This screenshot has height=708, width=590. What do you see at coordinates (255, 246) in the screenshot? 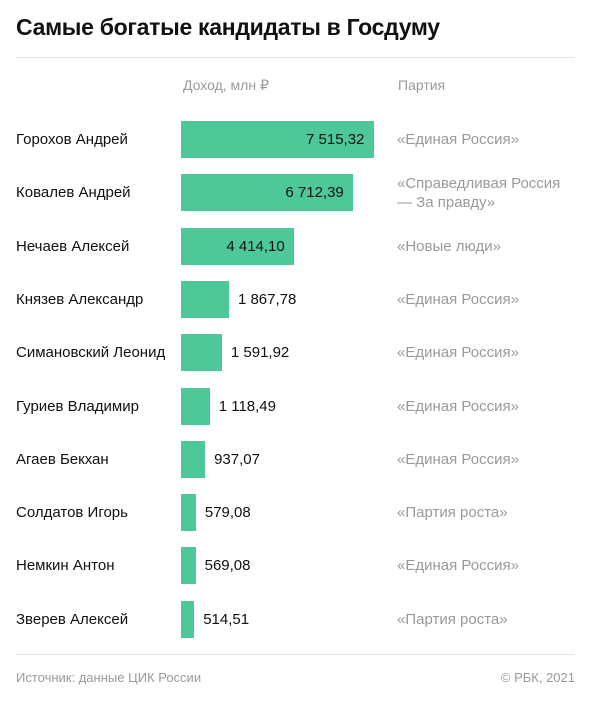
I see `income-value-label: 4 414,10` at bounding box center [255, 246].